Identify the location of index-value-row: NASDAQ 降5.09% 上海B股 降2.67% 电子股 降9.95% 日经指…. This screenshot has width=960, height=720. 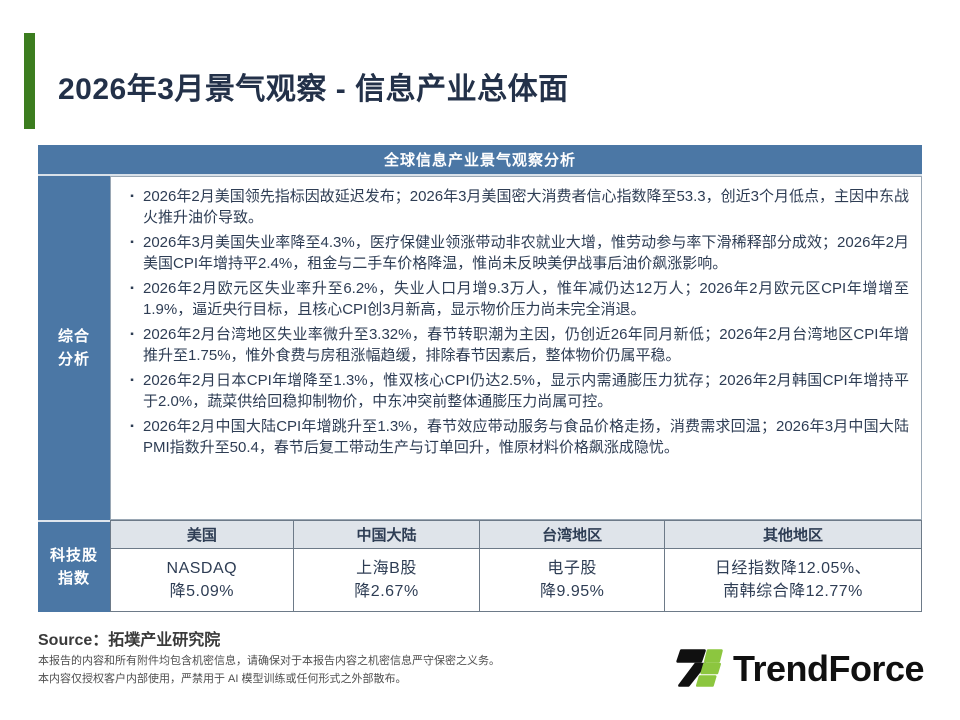
(516, 580).